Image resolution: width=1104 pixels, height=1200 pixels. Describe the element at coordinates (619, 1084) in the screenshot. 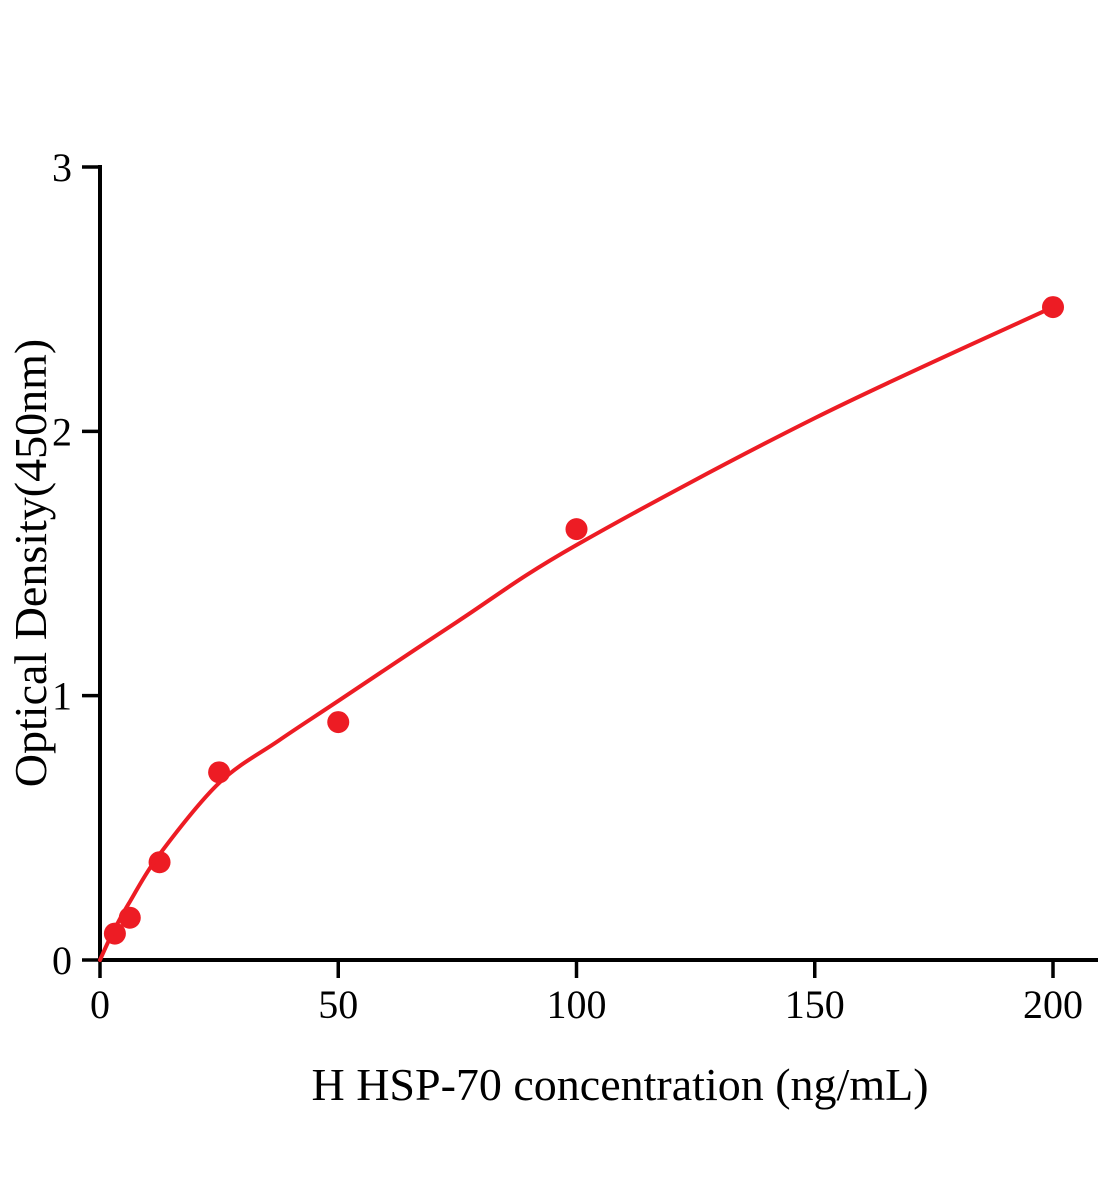

I see `x-axis-title: H HSP-70 concentration (ng/mL)` at that location.